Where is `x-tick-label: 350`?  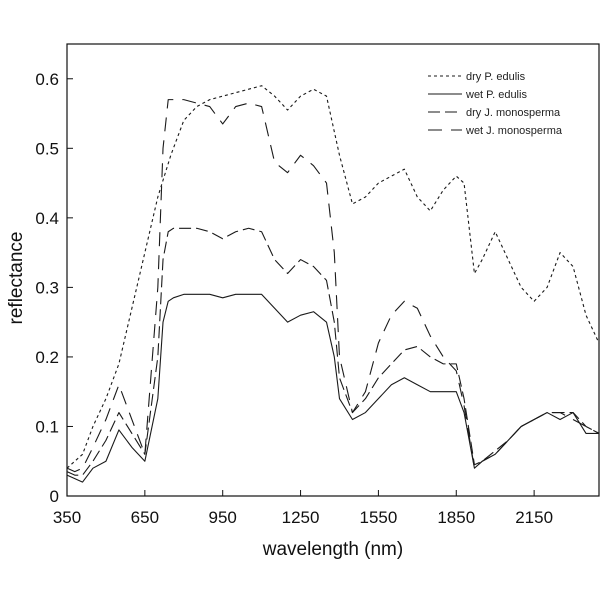 x-tick-label: 350 is located at coordinates (67, 517).